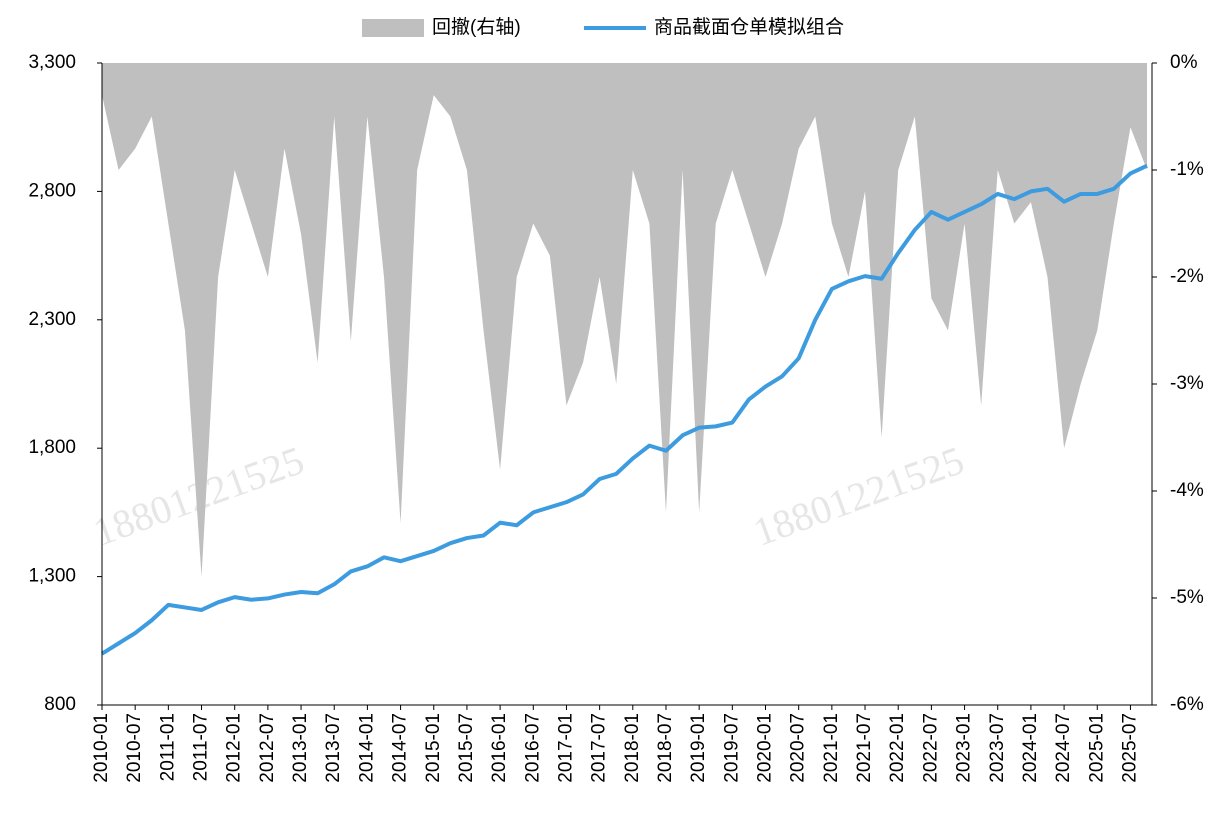 Image resolution: width=1227 pixels, height=819 pixels. I want to click on x-tick-label: 2025-07, so click(1129, 748).